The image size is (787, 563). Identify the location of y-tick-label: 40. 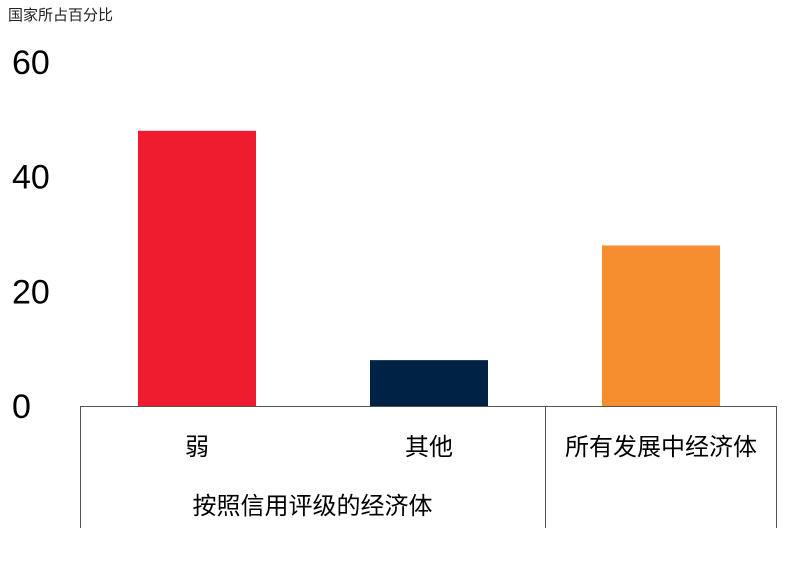
(31, 178).